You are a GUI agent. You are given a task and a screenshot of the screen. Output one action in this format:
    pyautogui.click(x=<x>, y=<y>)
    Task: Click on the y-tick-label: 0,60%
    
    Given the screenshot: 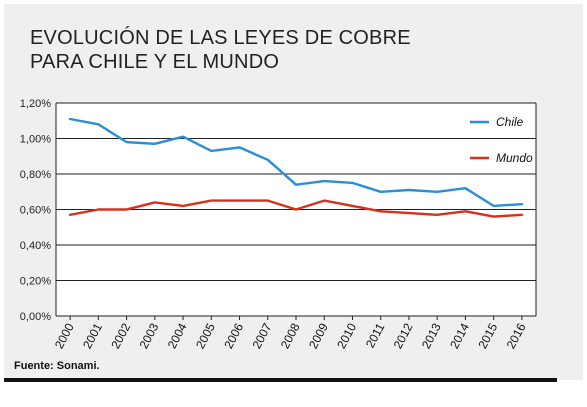 What is the action you would take?
    pyautogui.click(x=35, y=211)
    